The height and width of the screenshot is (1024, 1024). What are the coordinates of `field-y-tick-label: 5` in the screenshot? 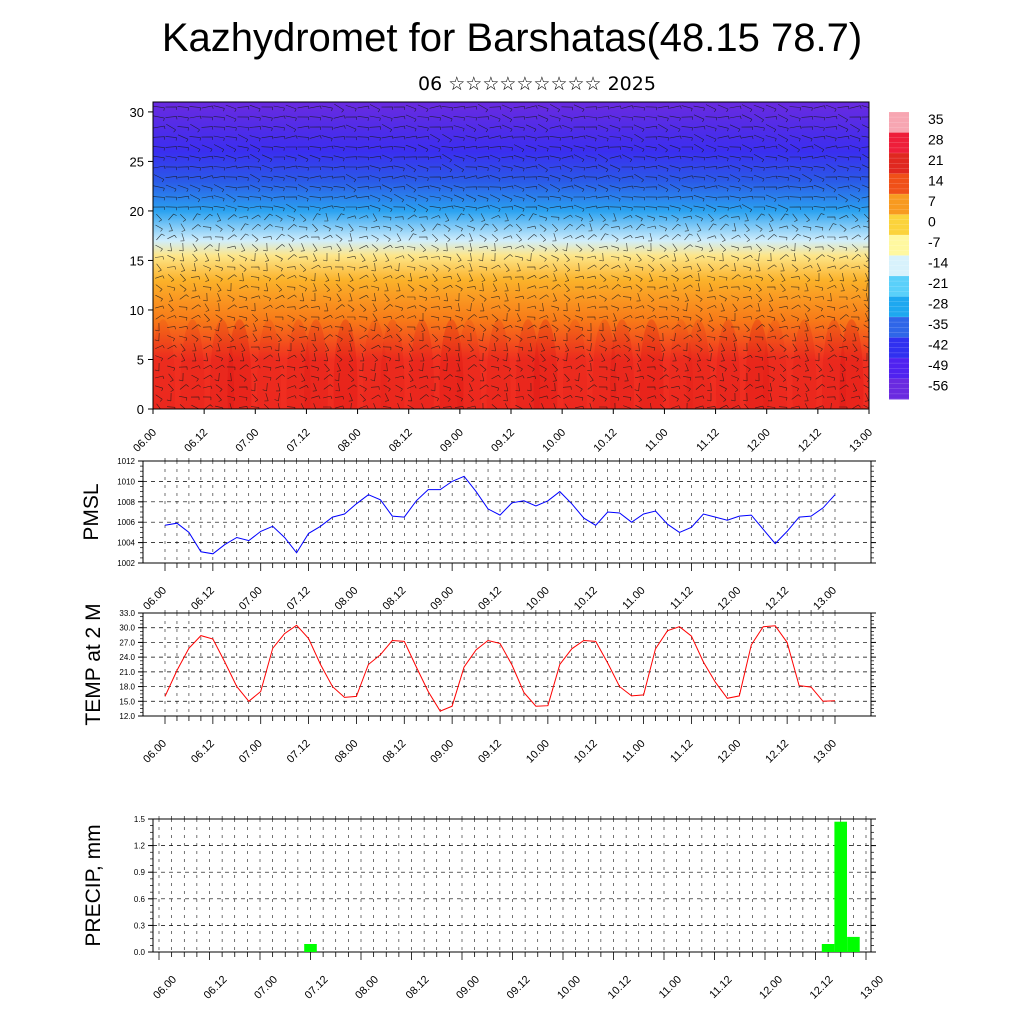 It's located at (140, 359).